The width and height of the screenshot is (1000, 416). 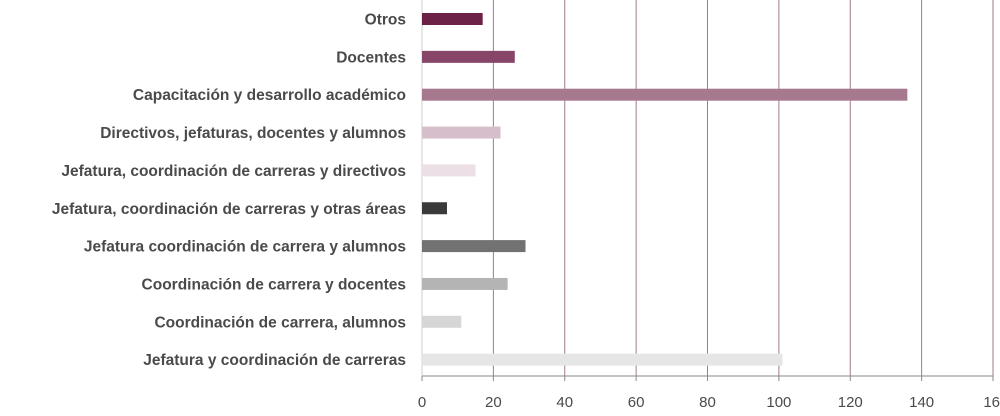 I want to click on category-label: Capacitación y desarrollo académico, so click(x=269, y=95).